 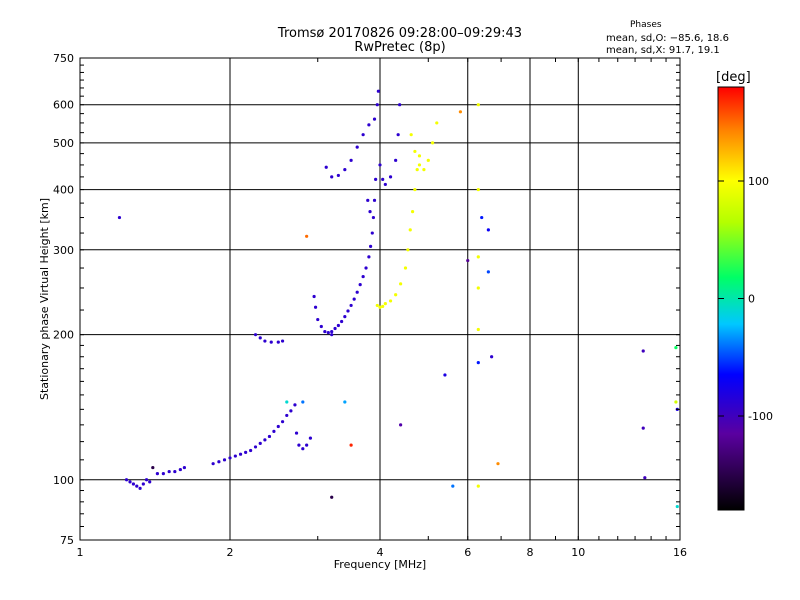 I want to click on y-tick-label: 200, so click(x=63, y=335).